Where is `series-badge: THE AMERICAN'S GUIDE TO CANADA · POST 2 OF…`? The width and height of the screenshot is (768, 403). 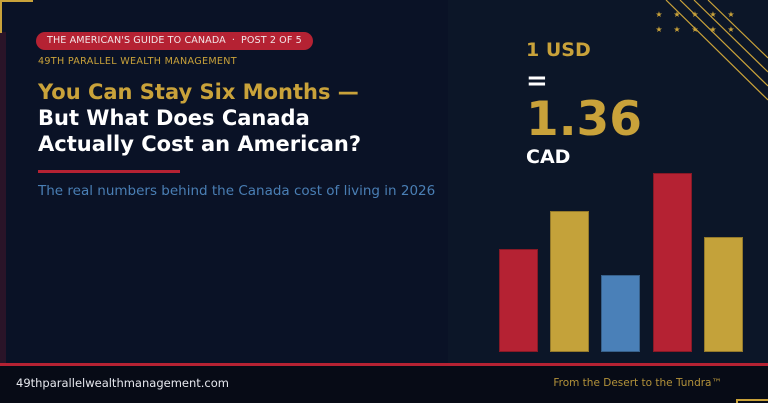
series-badge: THE AMERICAN'S GUIDE TO CANADA · POST 2 OF… is located at coordinates (174, 41).